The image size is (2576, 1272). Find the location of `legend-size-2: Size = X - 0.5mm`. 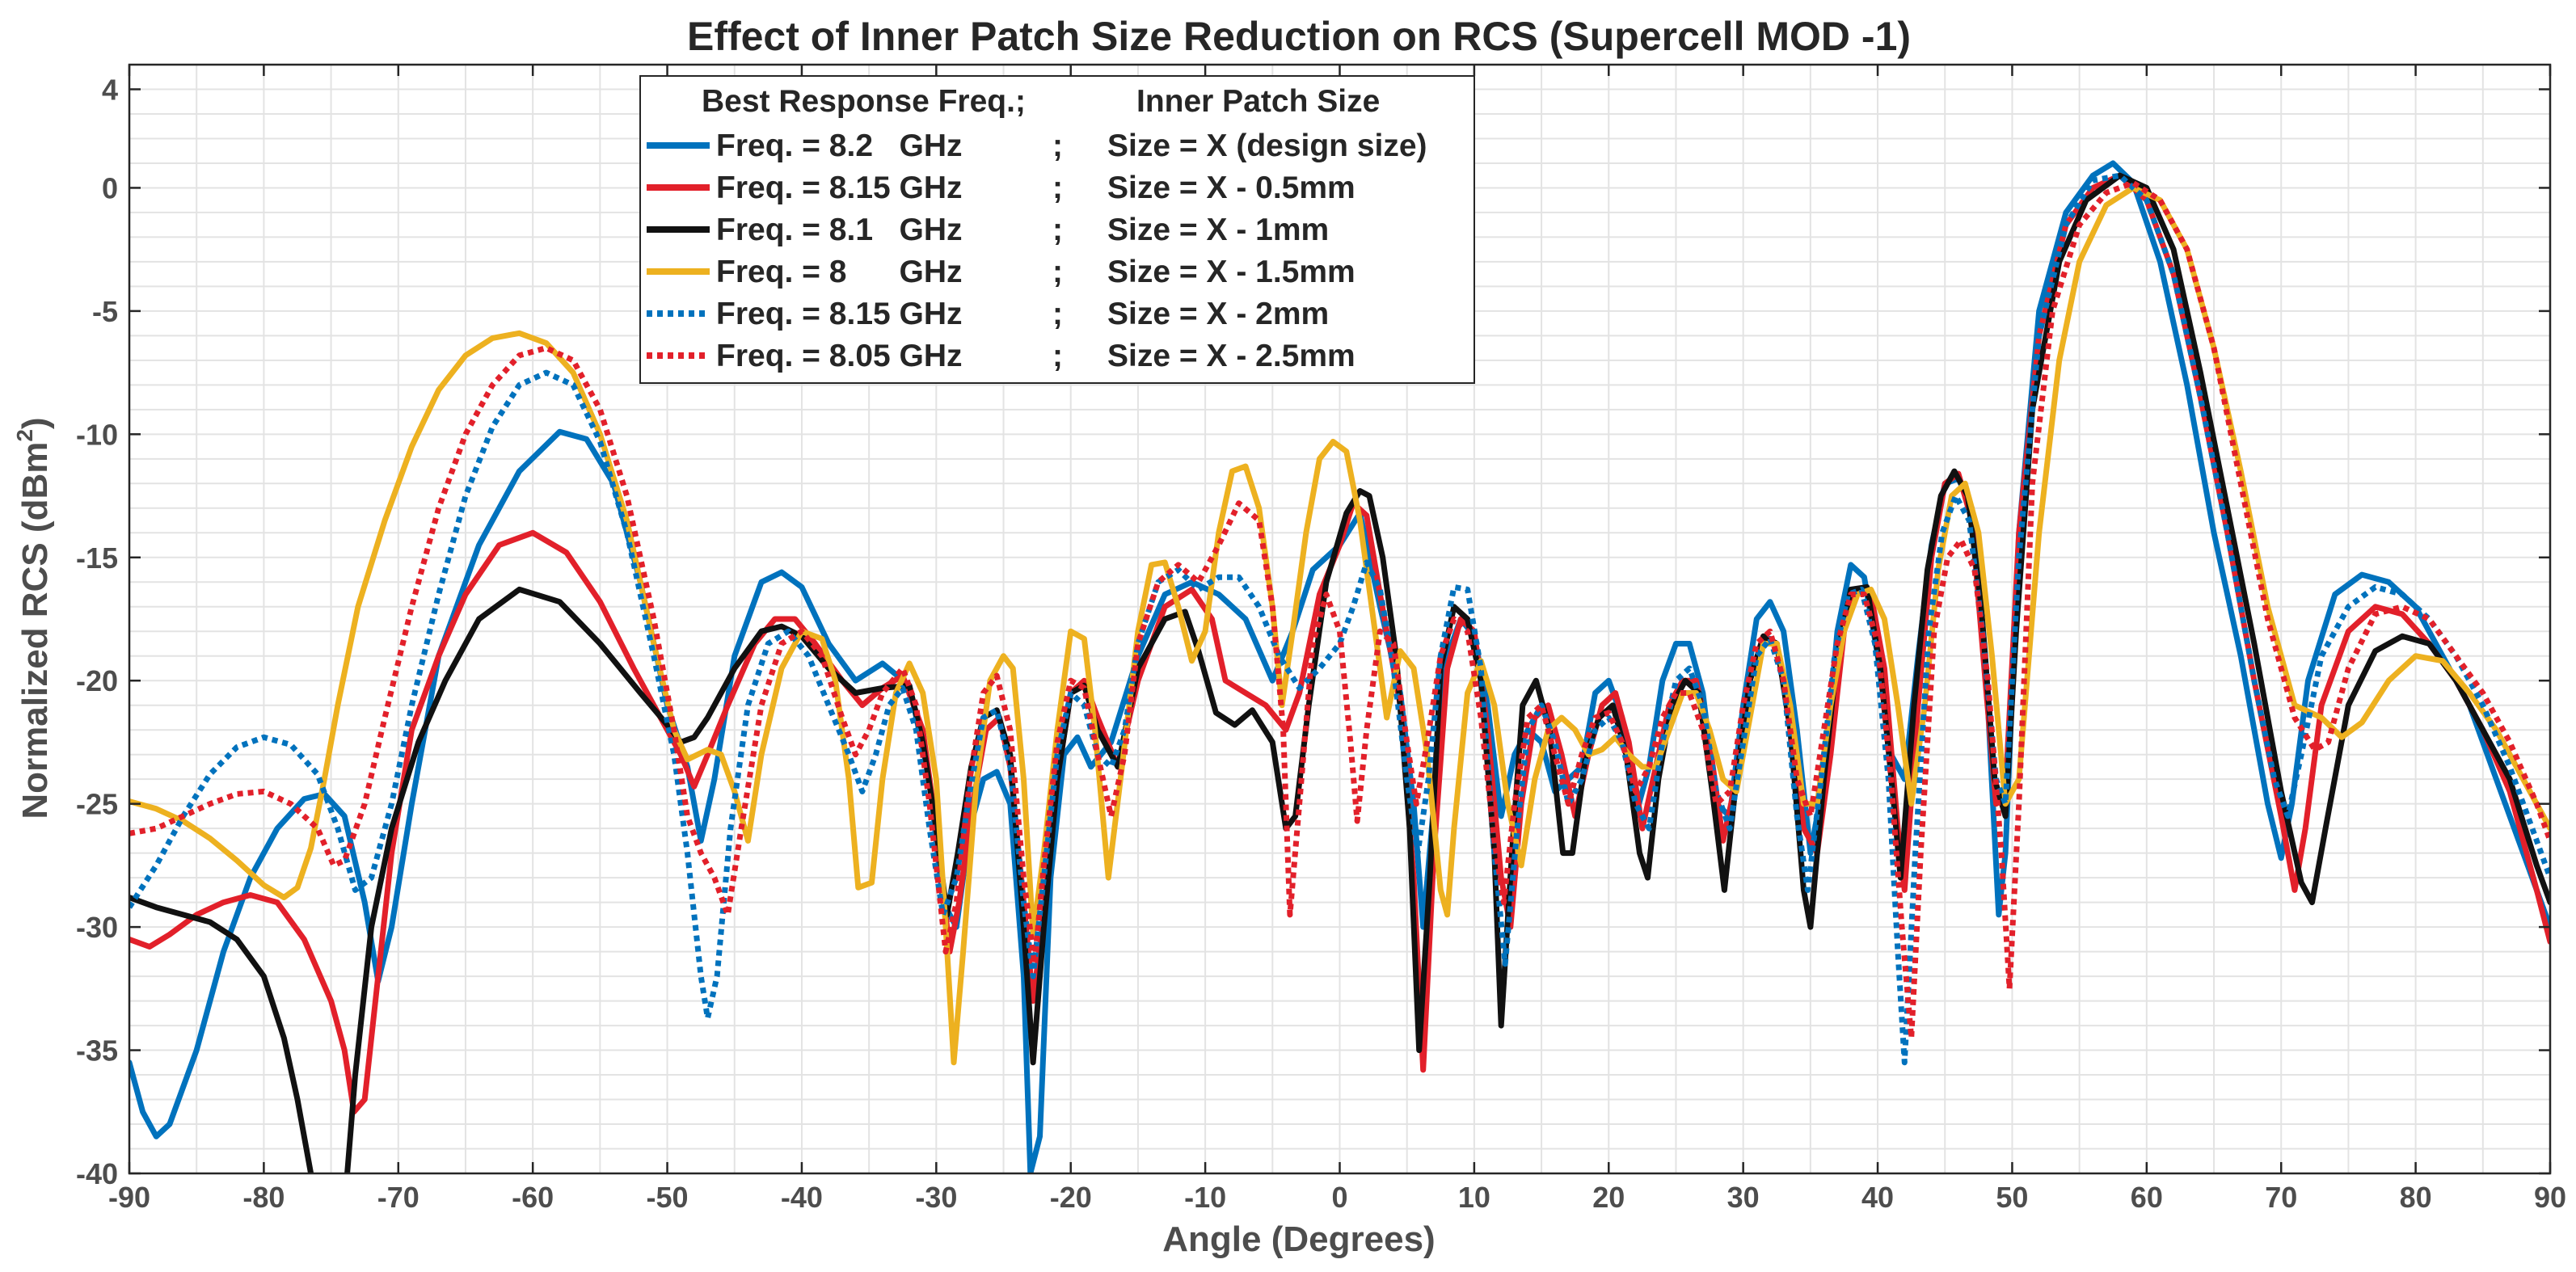

legend-size-2: Size = X - 0.5mm is located at coordinates (1231, 188).